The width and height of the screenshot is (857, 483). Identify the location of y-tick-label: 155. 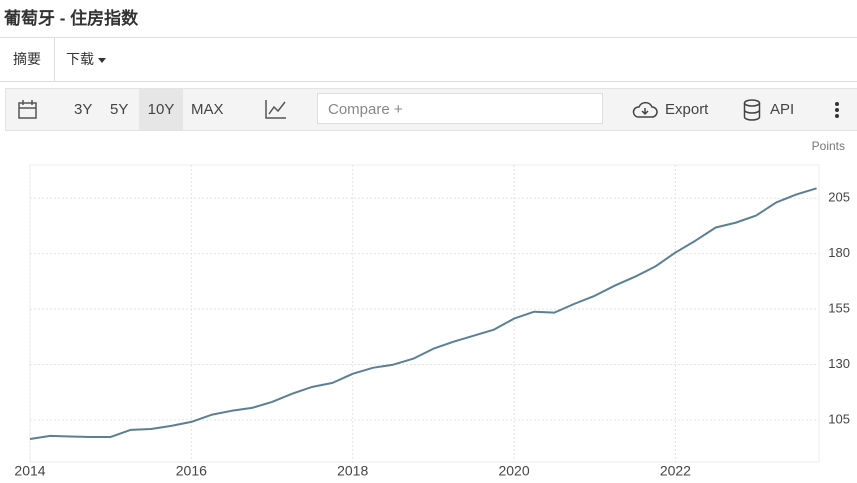
(839, 308).